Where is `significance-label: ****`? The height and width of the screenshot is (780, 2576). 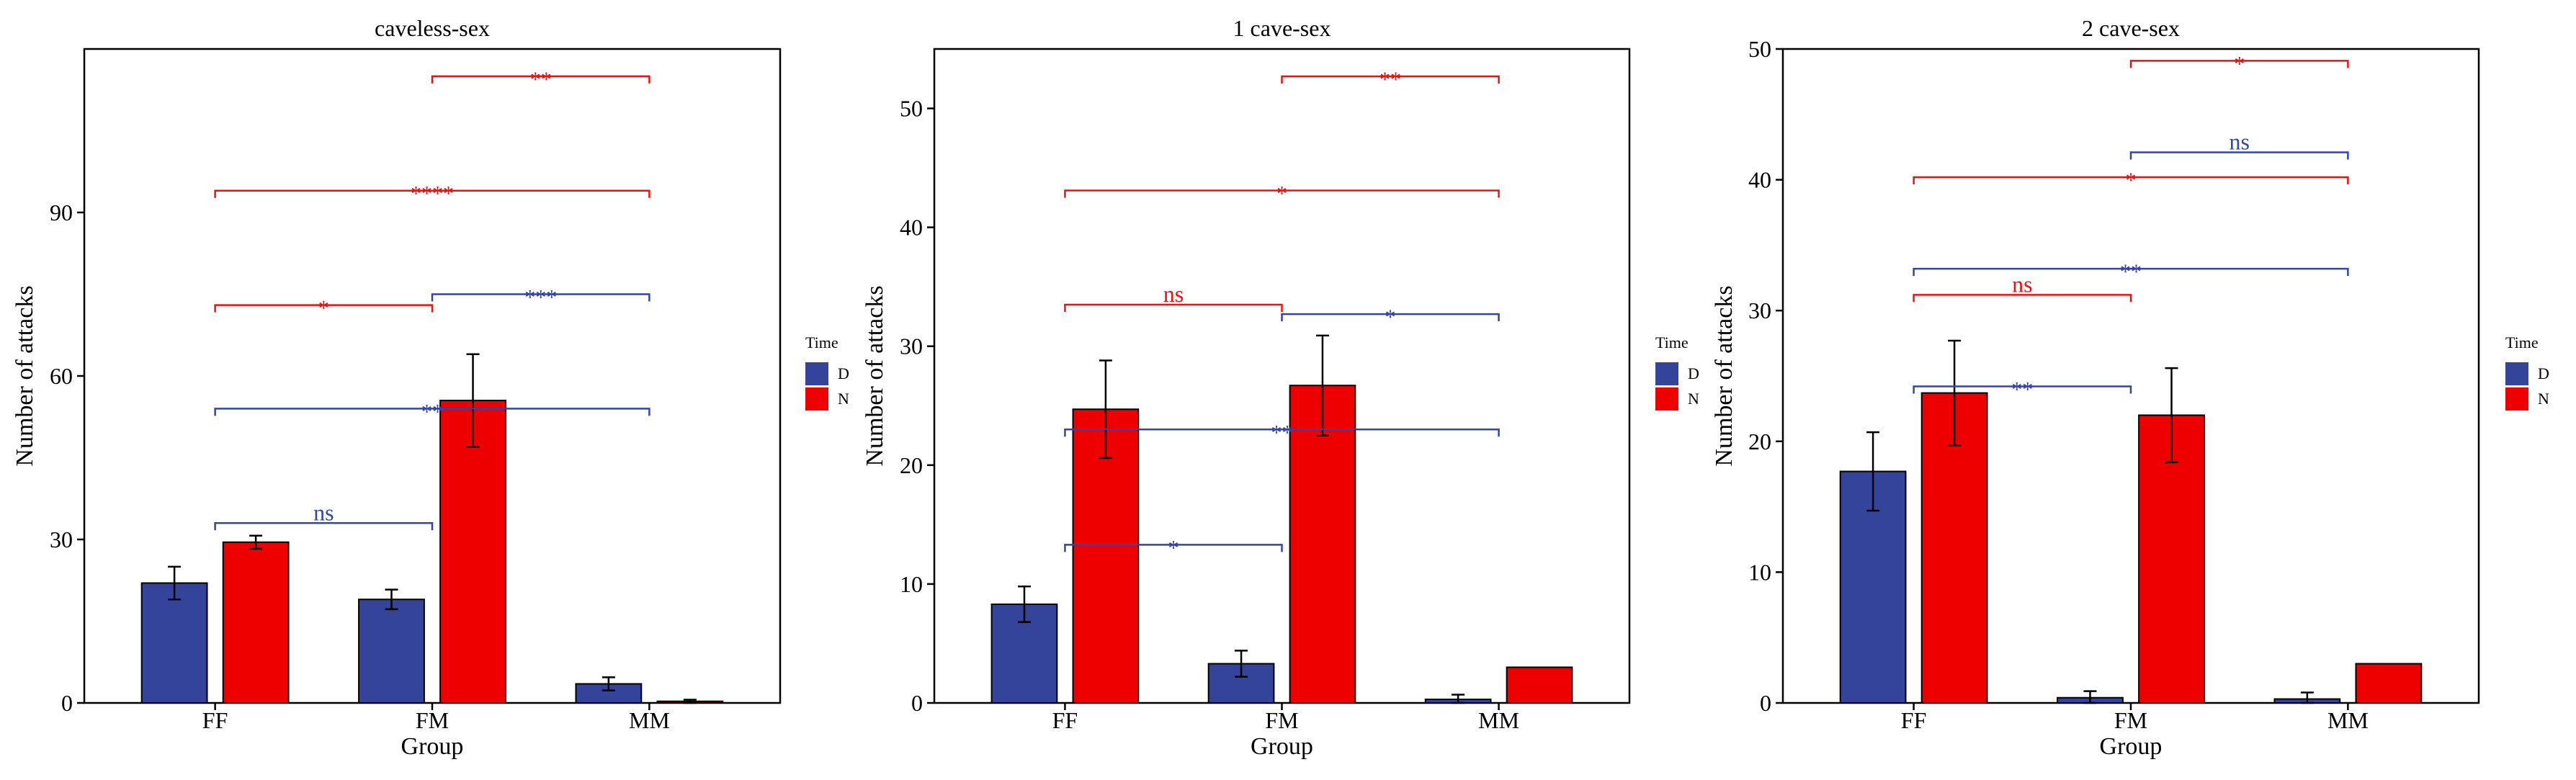
significance-label: **** is located at coordinates (433, 194).